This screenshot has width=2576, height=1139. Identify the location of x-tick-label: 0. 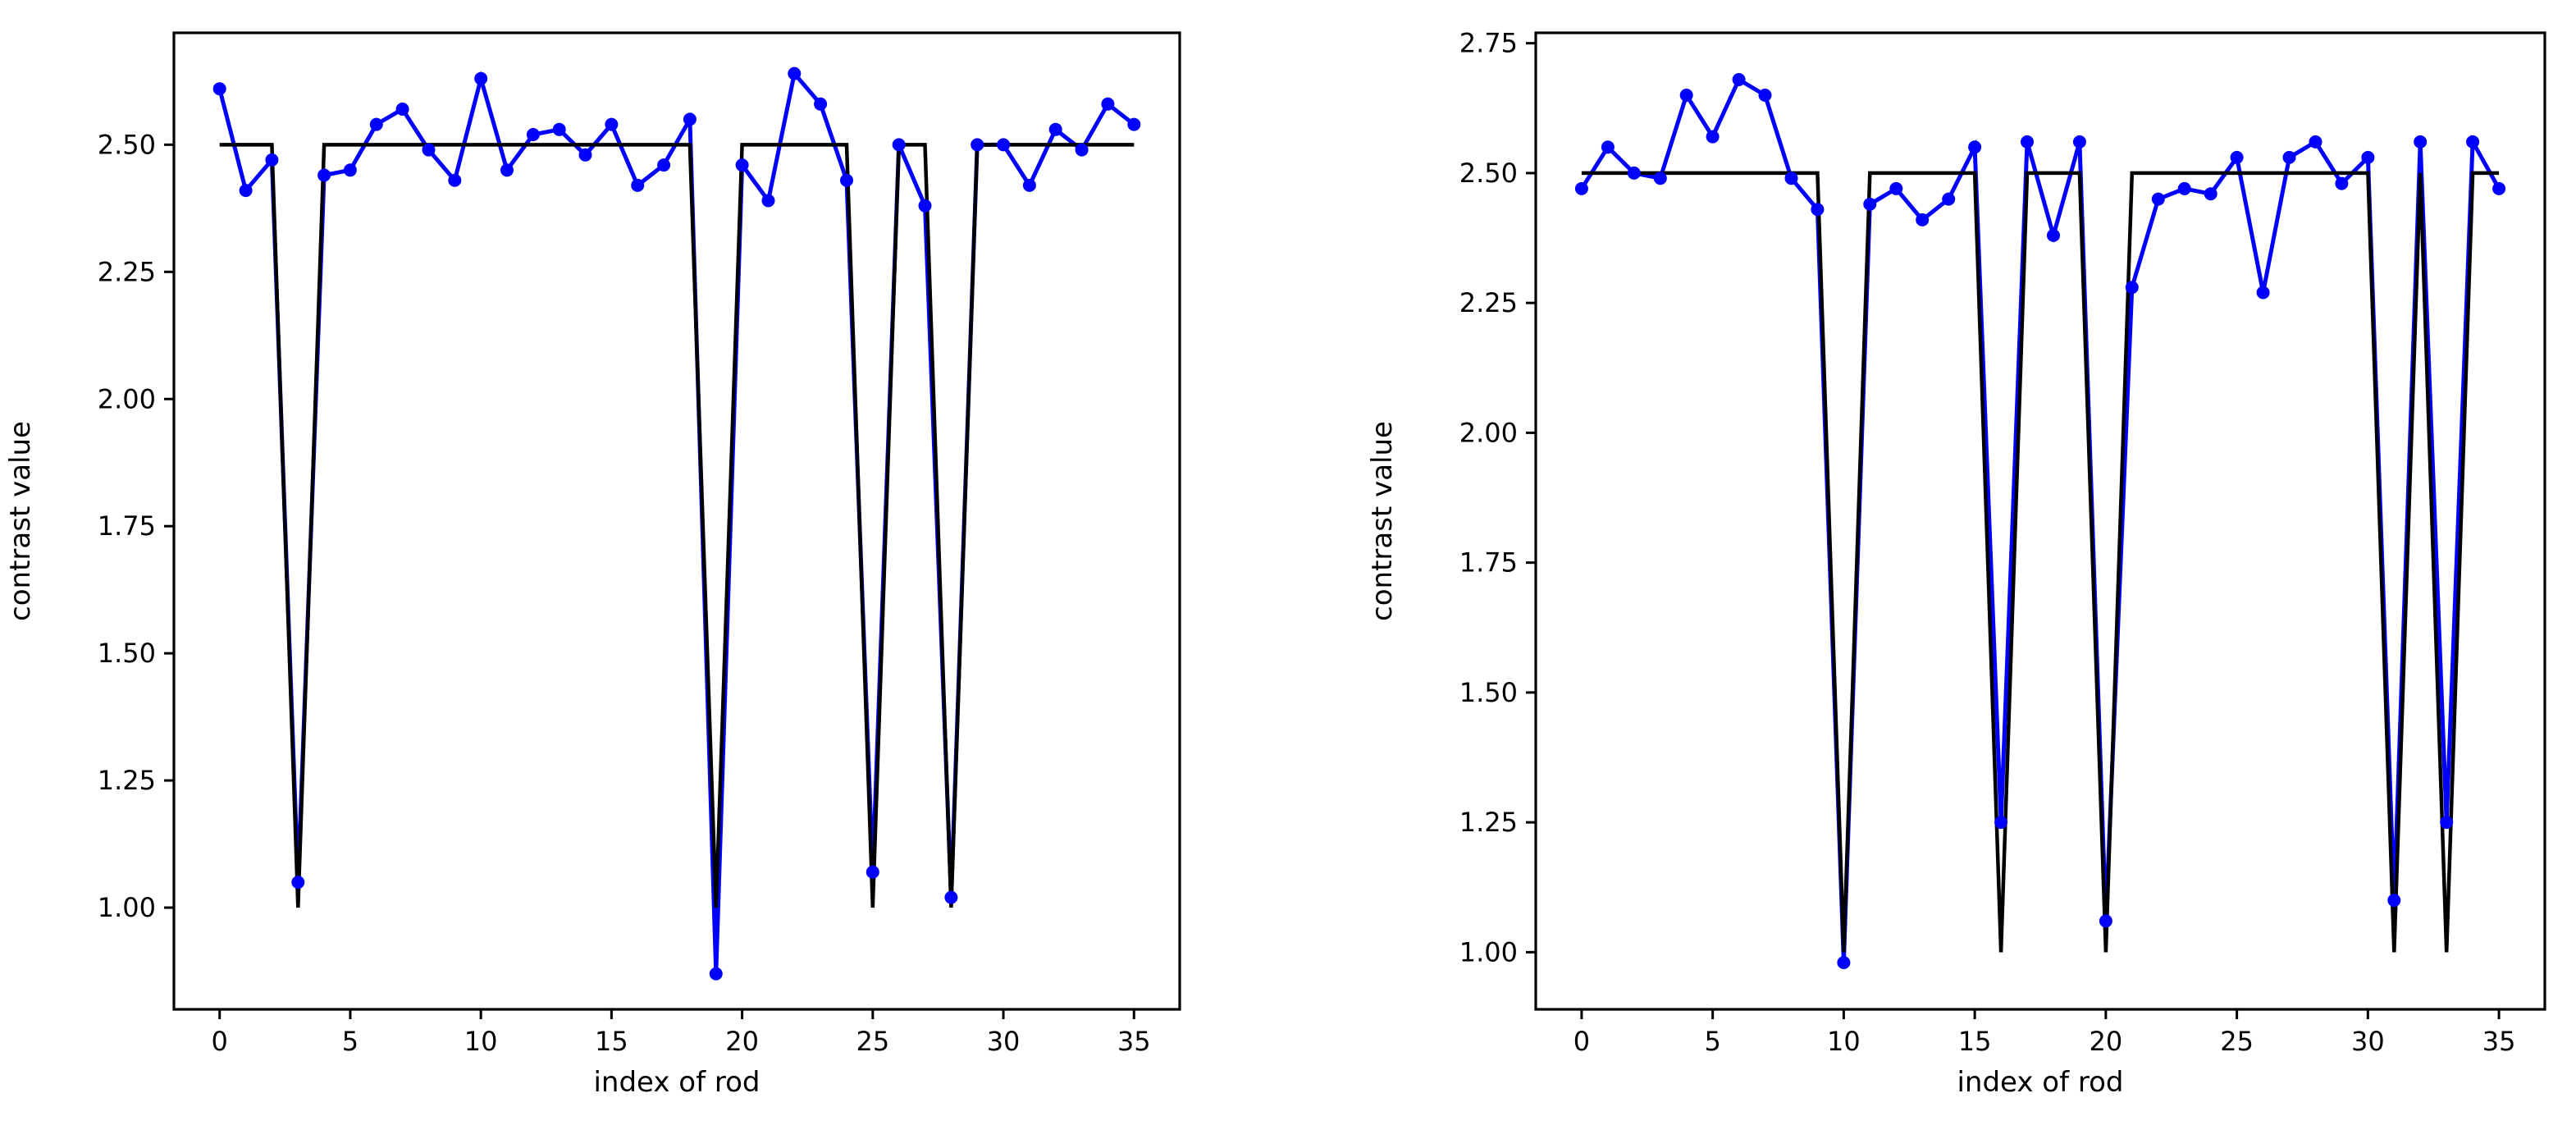
(1582, 1041).